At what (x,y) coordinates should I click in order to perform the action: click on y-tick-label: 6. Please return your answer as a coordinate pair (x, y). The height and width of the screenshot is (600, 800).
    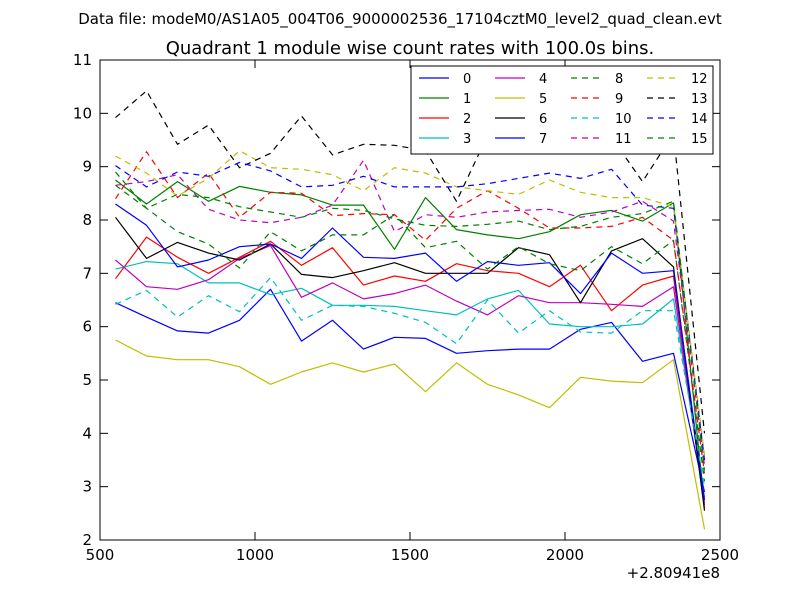
    Looking at the image, I should click on (87, 327).